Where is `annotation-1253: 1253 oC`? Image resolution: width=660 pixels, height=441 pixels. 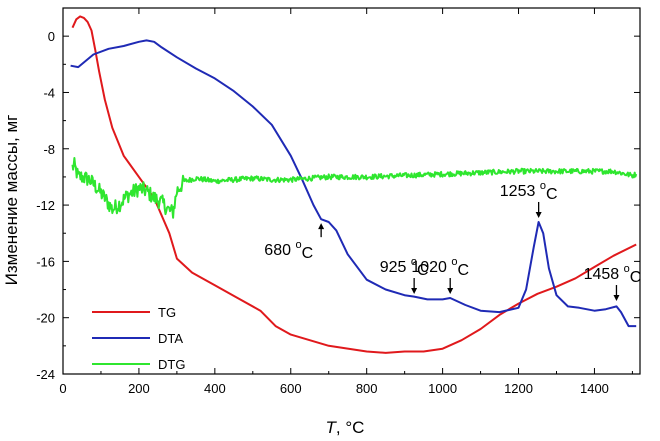 annotation-1253: 1253 oC is located at coordinates (529, 199).